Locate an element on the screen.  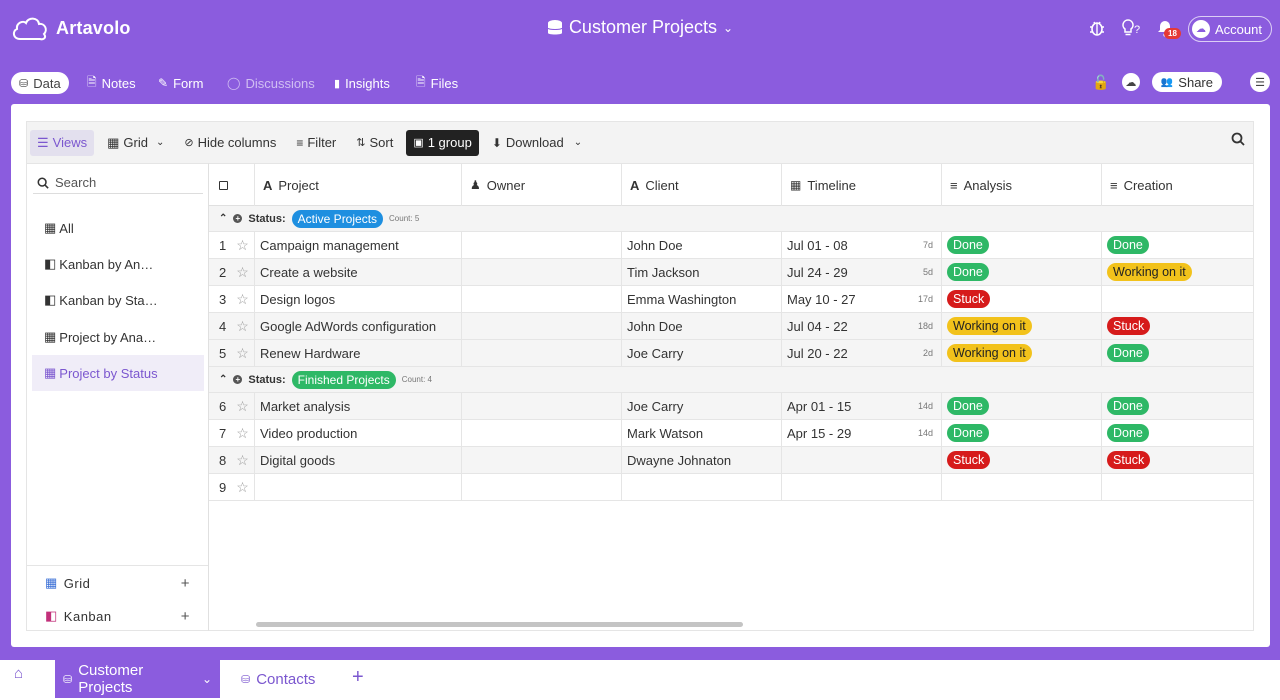
row-number-cell: 1 ☆ is located at coordinates (232, 245).